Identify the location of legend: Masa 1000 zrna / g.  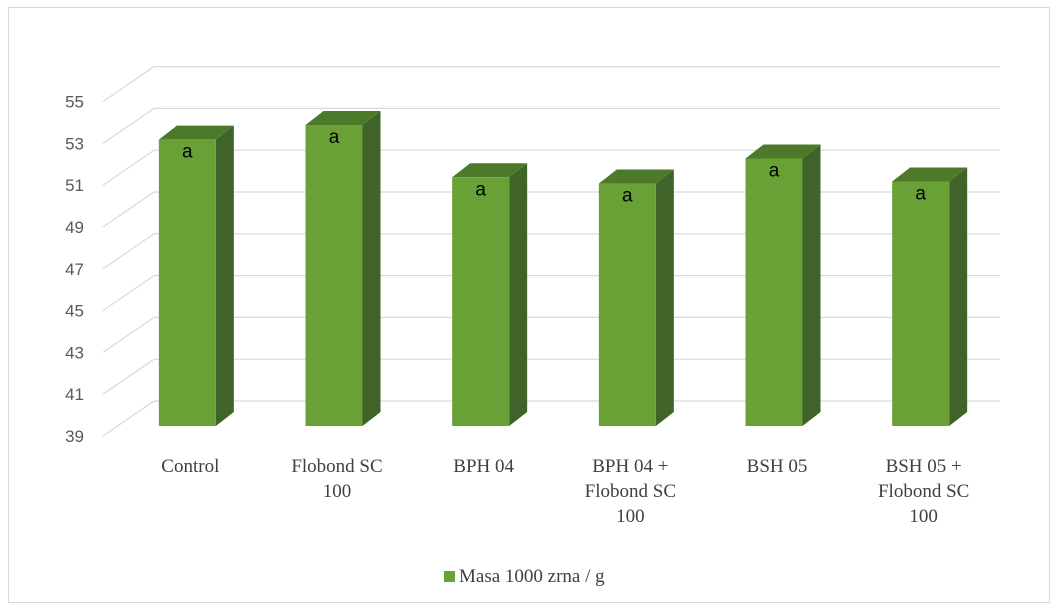
(524, 576).